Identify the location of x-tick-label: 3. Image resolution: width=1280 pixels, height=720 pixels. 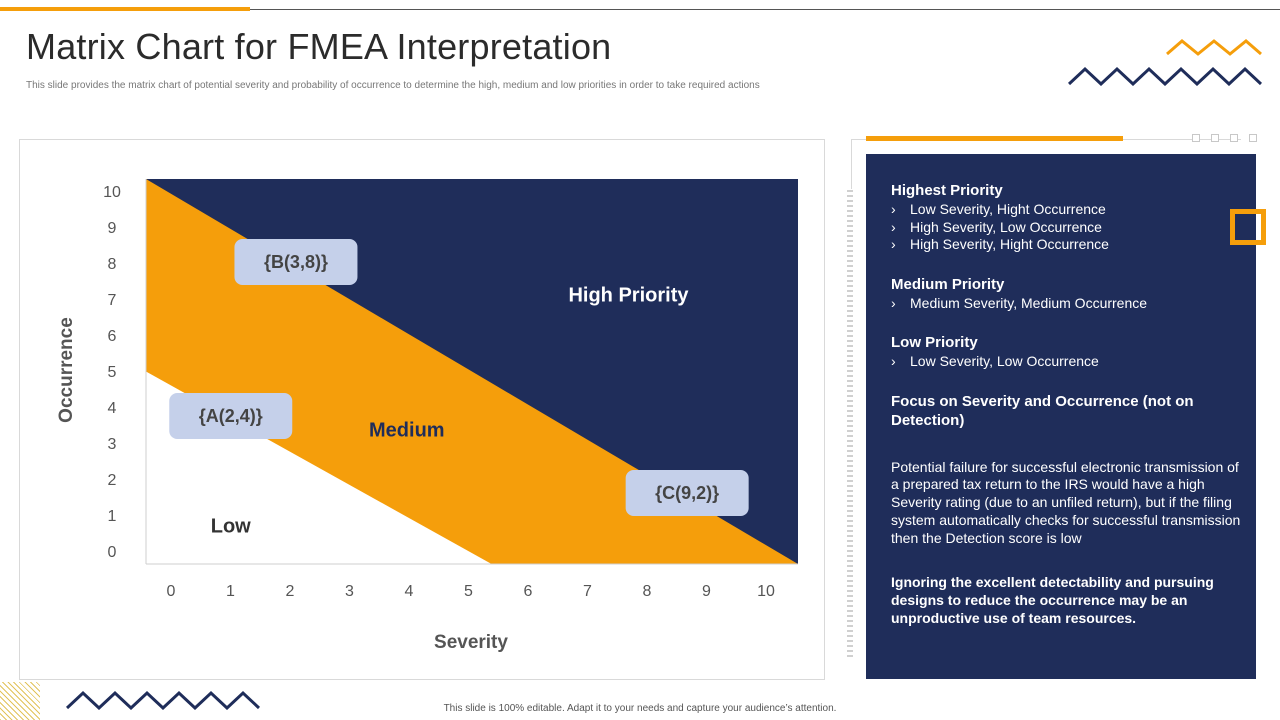
(349, 591).